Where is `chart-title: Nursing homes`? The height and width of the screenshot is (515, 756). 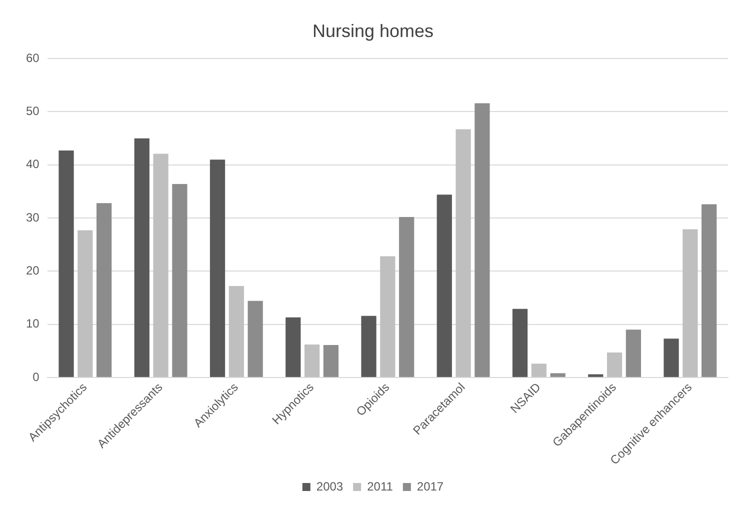
chart-title: Nursing homes is located at coordinates (373, 30).